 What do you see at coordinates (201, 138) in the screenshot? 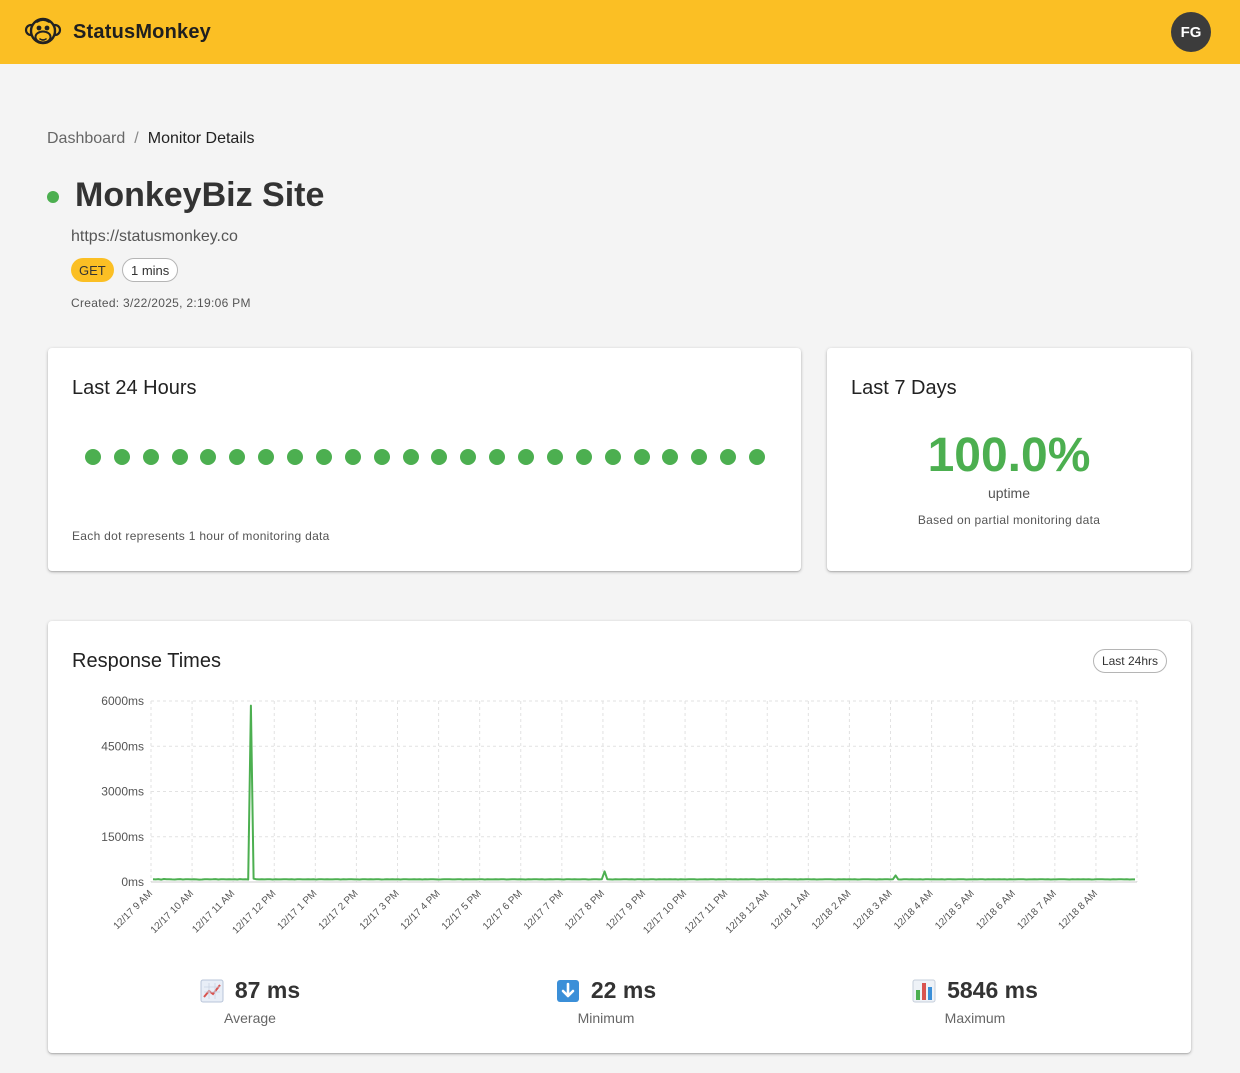
I see `breadcrumb-current: Monitor Details` at bounding box center [201, 138].